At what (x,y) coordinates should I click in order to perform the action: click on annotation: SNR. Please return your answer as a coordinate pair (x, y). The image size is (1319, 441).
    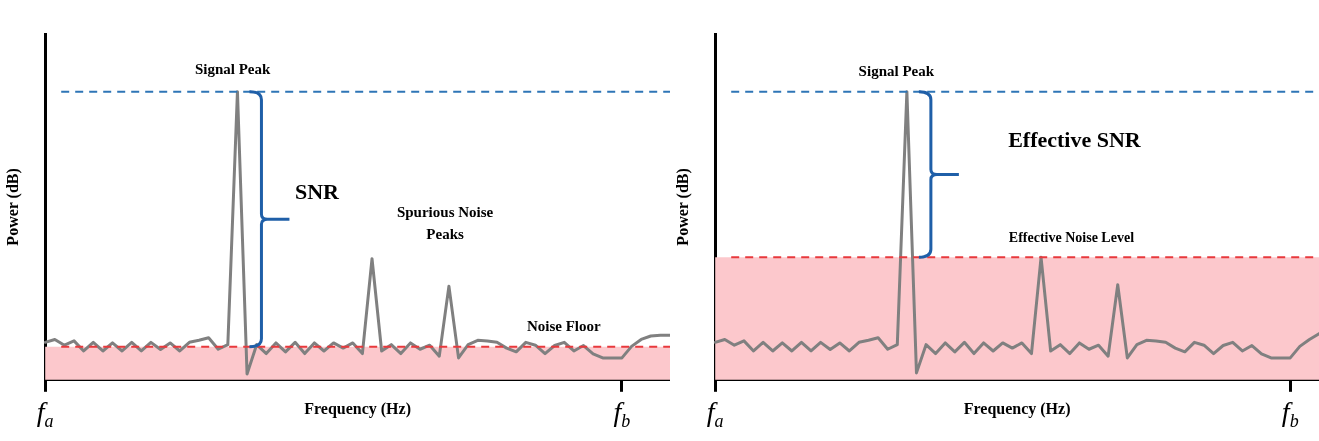
    Looking at the image, I should click on (317, 191).